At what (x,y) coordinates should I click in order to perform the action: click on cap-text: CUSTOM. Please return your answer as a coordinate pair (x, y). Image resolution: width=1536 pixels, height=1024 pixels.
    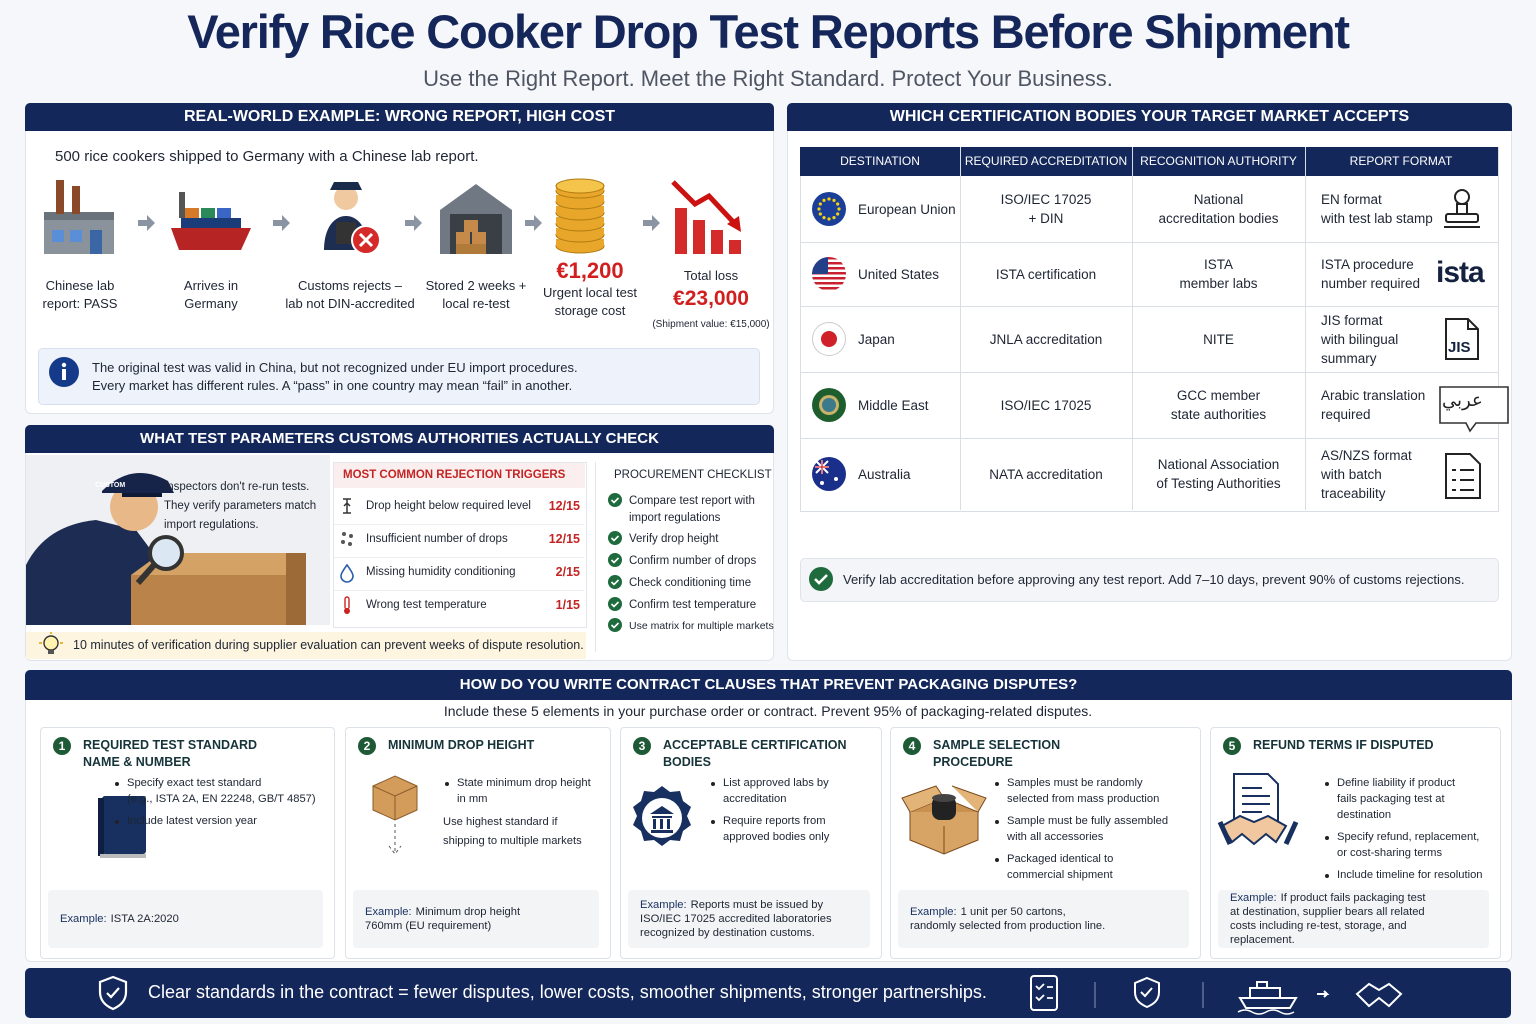
    Looking at the image, I should click on (110, 485).